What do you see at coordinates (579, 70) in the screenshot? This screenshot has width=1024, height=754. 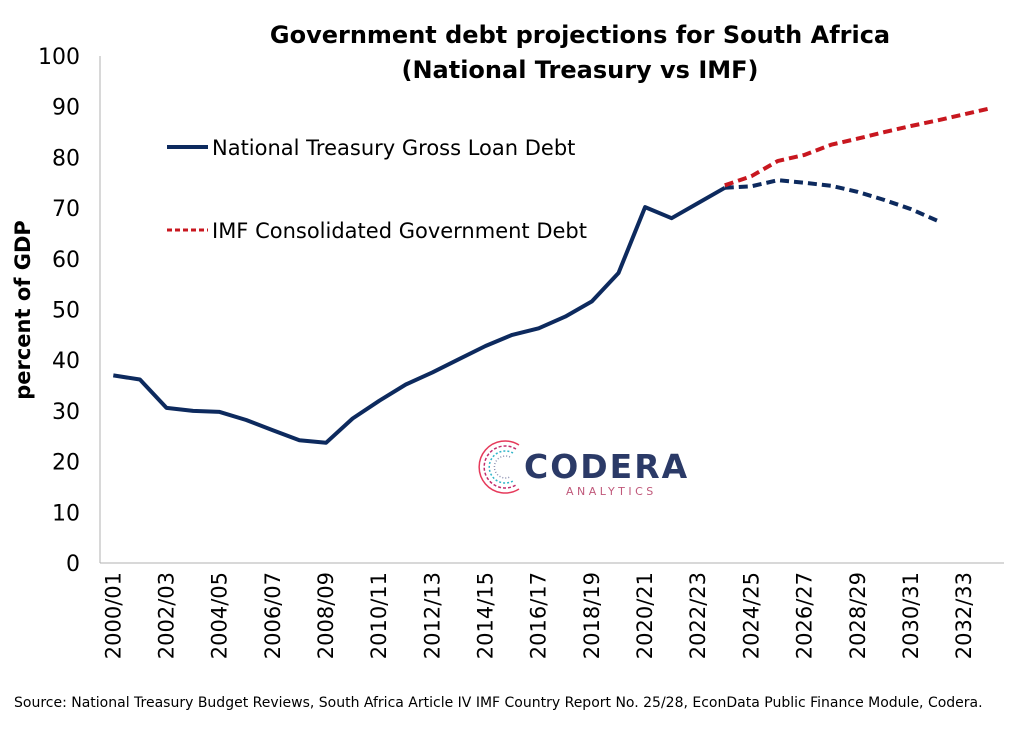 I see `chart-title-line-2: (National Treasury vs IMF)` at bounding box center [579, 70].